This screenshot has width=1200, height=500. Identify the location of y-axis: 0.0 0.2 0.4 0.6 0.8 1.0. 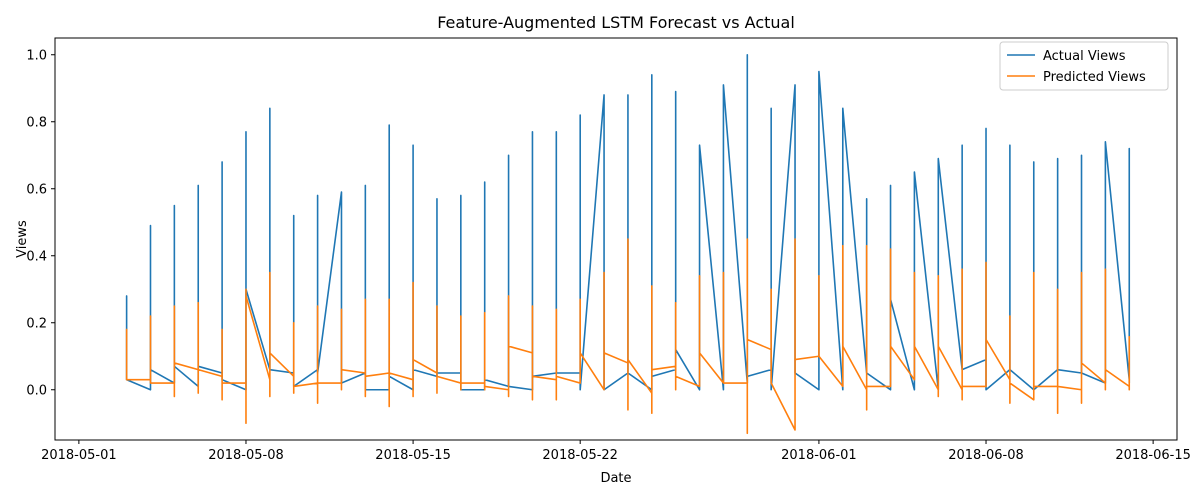
(40, 223).